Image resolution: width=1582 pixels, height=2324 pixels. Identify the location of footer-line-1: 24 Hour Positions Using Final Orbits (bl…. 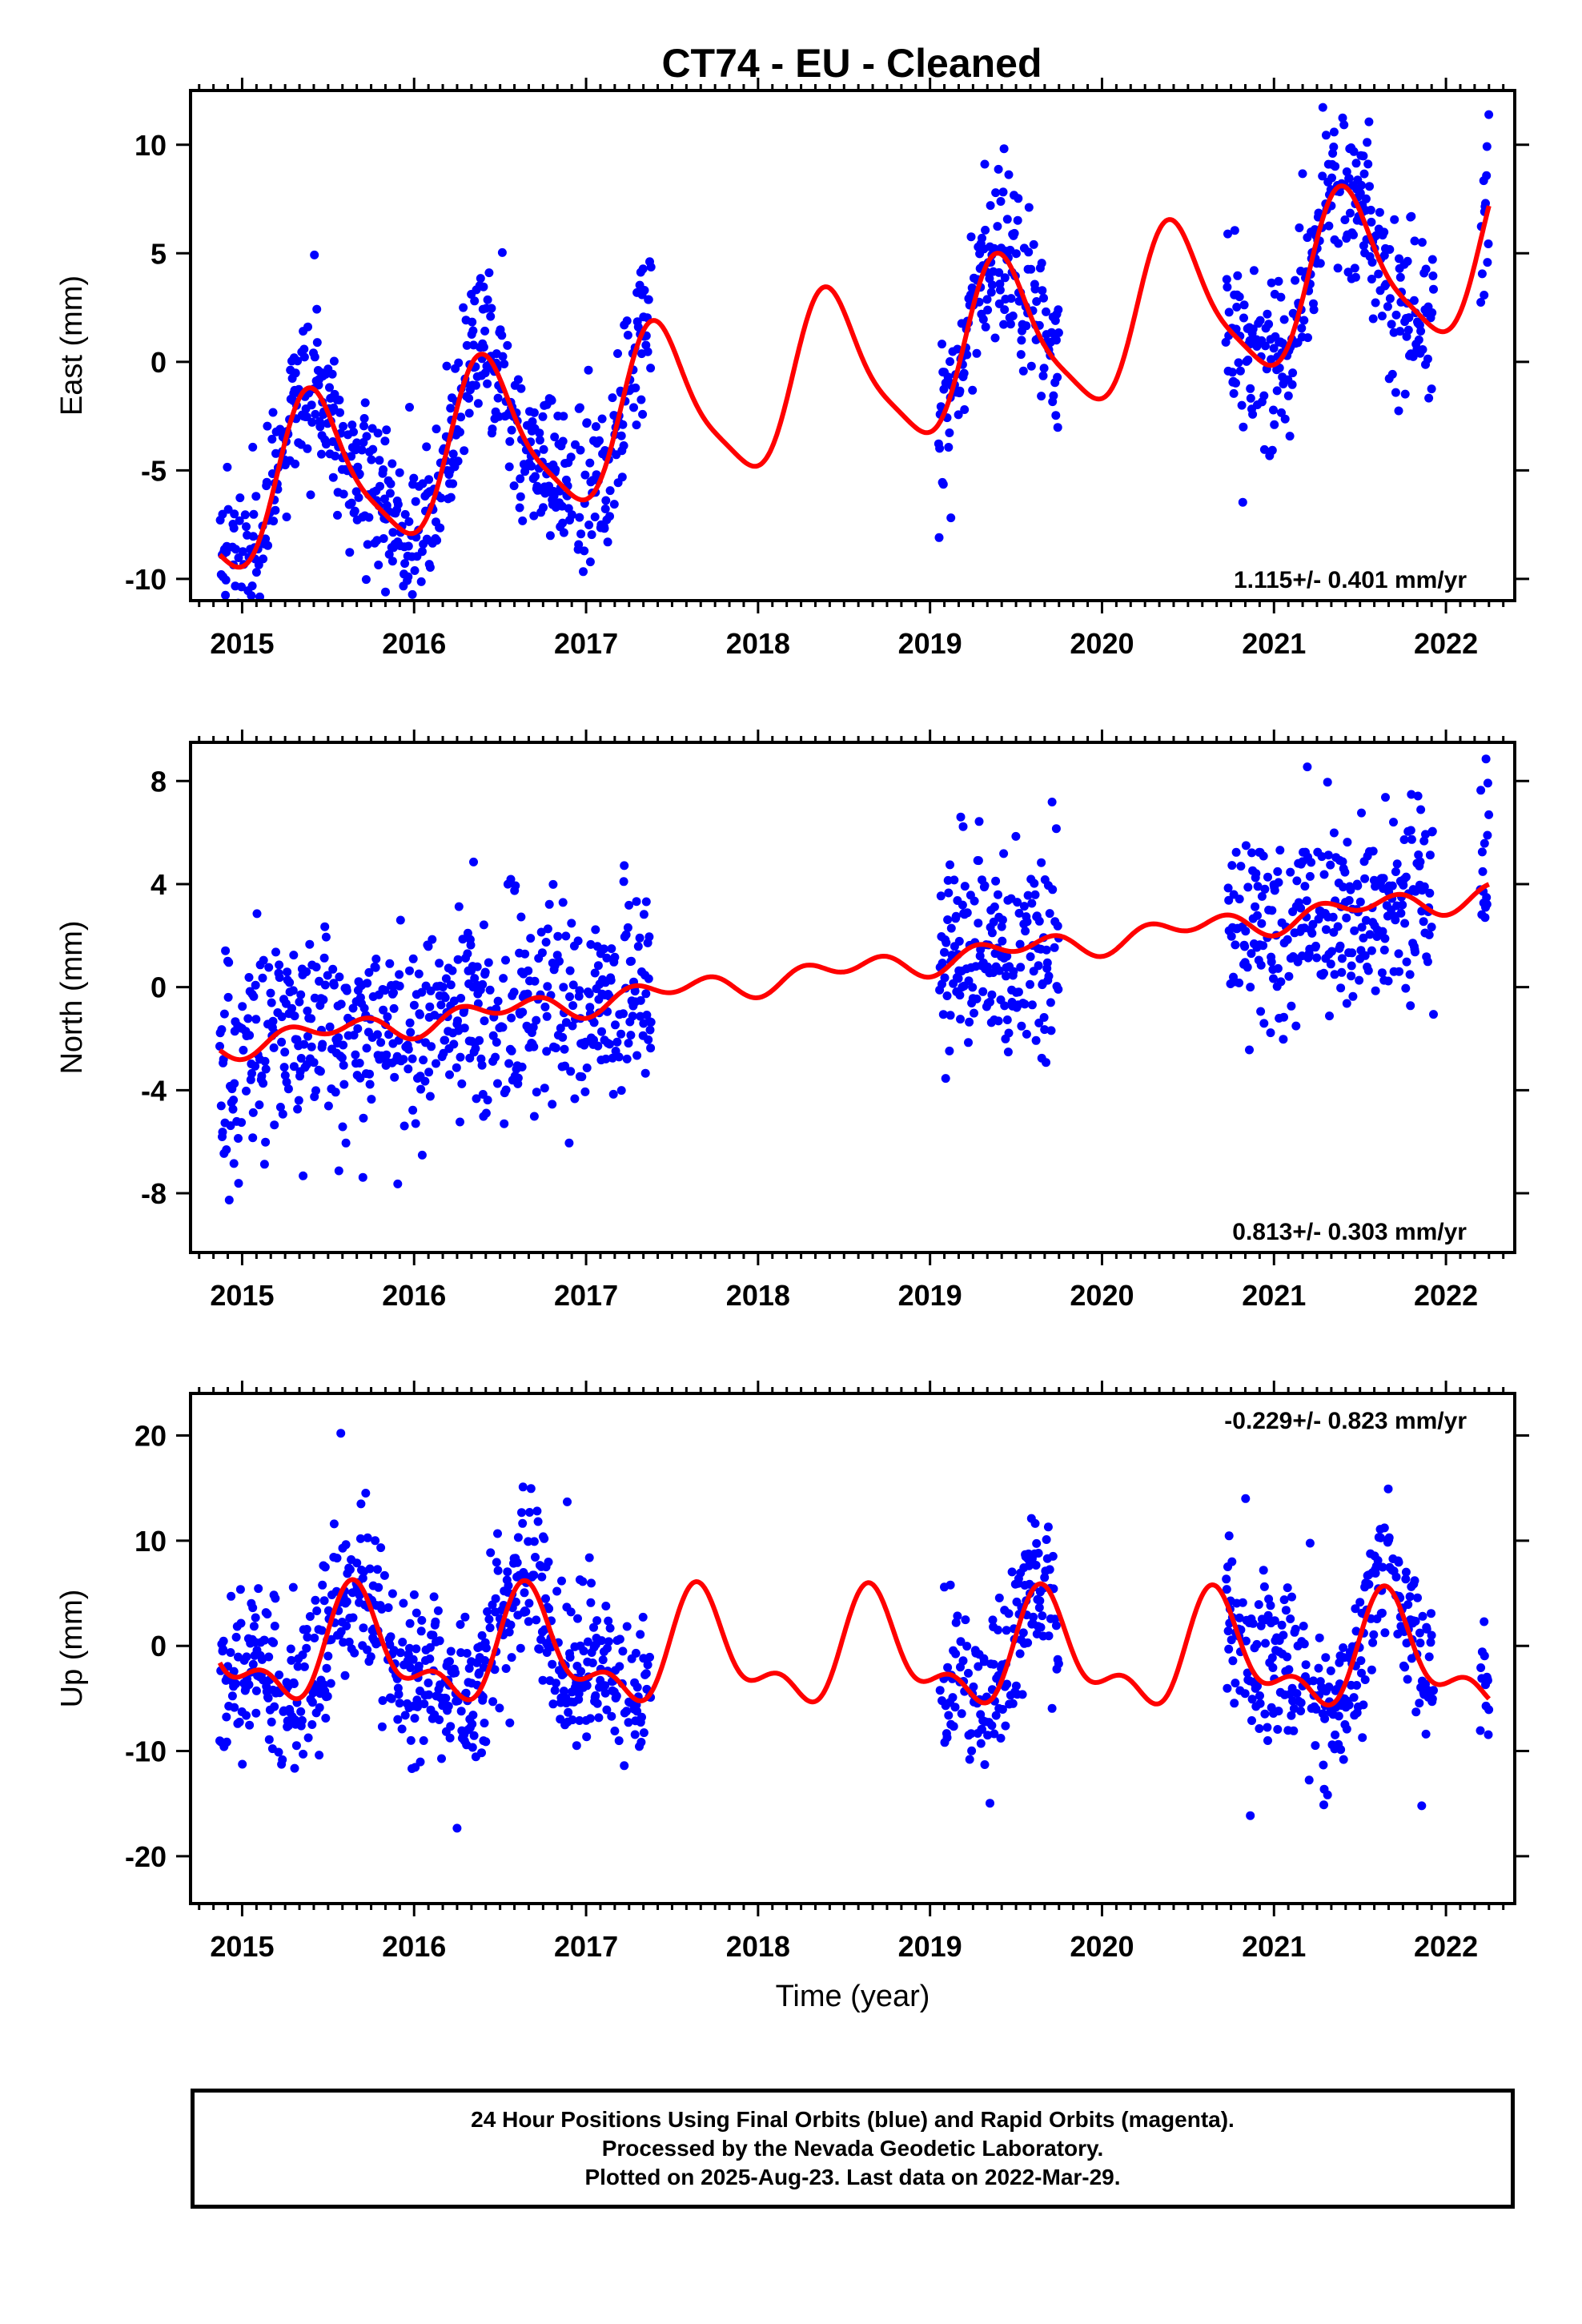
(853, 2119).